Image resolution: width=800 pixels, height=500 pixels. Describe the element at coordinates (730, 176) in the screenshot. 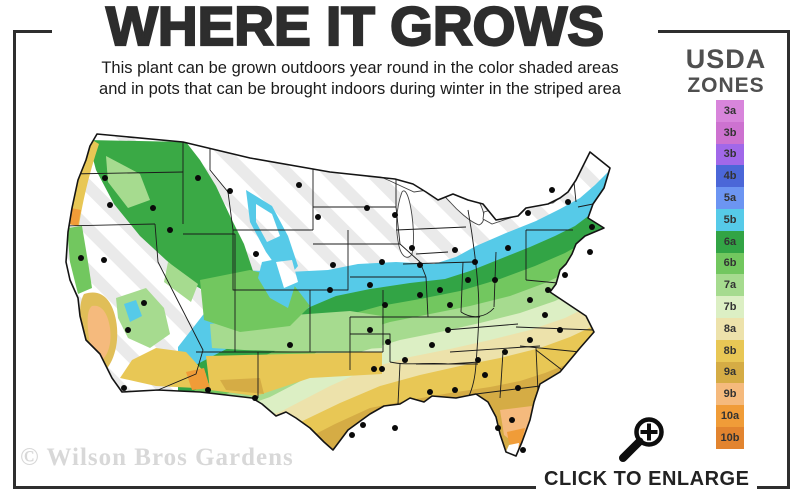

I see `zone-swatch-4b: 4b` at that location.